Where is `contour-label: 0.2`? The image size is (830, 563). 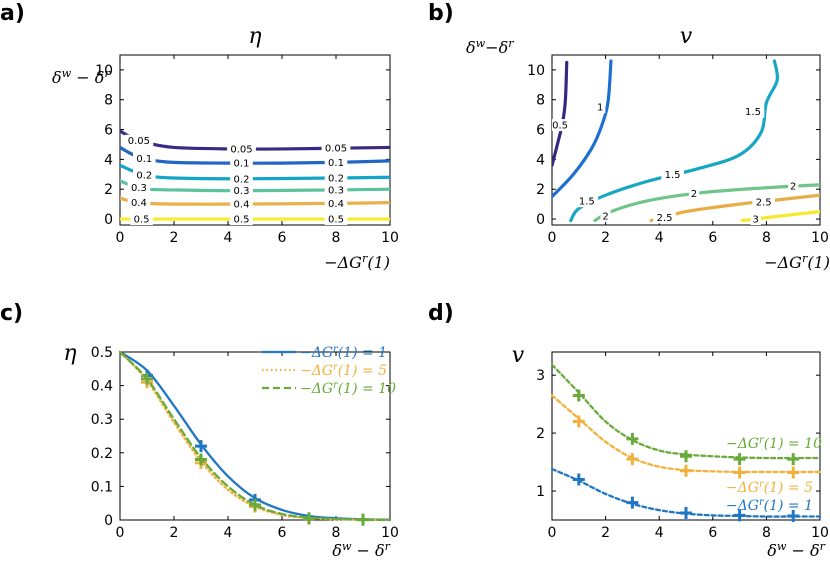 contour-label: 0.2 is located at coordinates (242, 179).